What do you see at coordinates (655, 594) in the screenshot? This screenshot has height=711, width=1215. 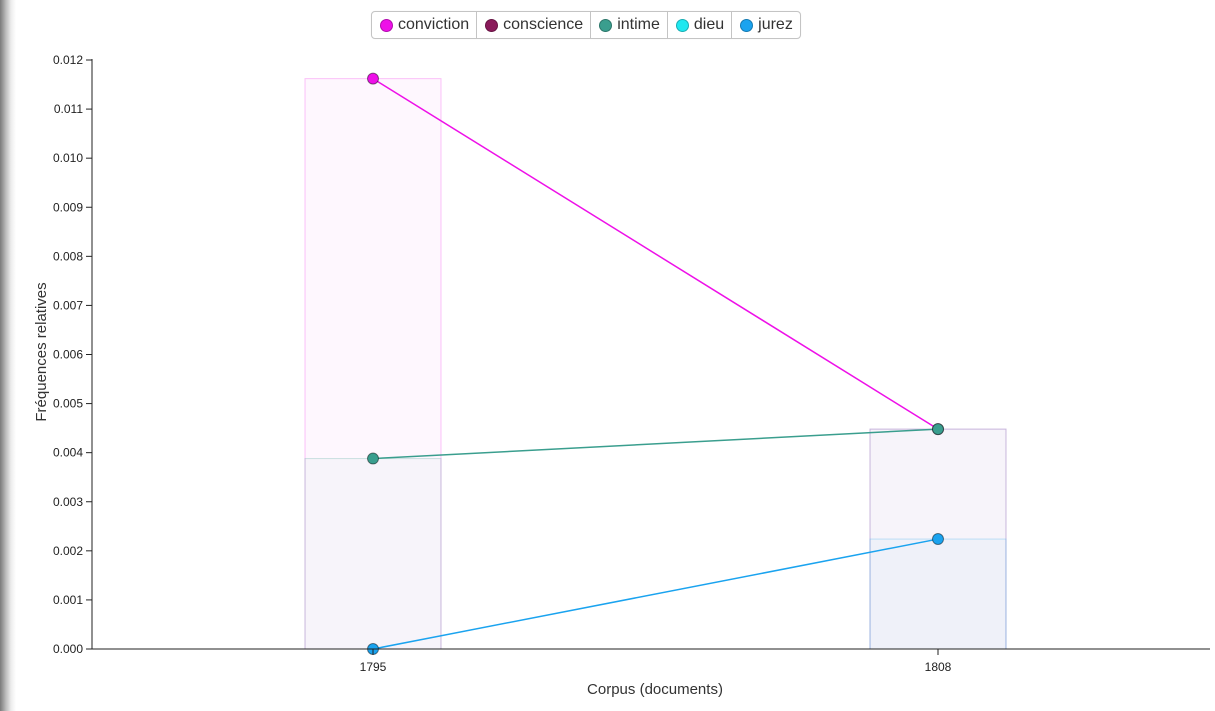 I see `series-line-jurez` at bounding box center [655, 594].